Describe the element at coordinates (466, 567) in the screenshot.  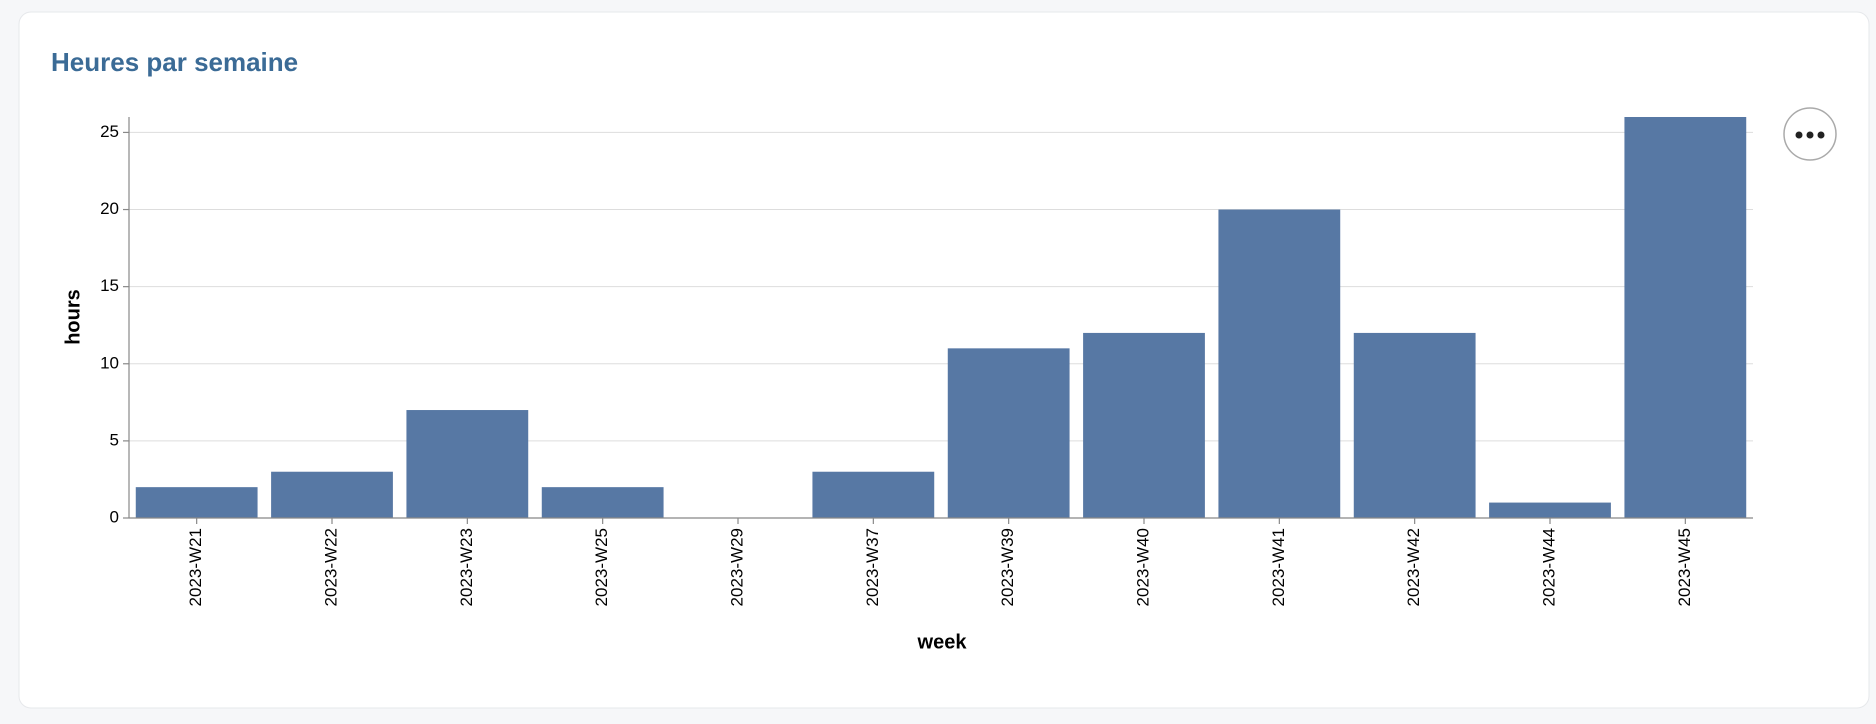
I see `x-tick-label: 2023-W23` at that location.